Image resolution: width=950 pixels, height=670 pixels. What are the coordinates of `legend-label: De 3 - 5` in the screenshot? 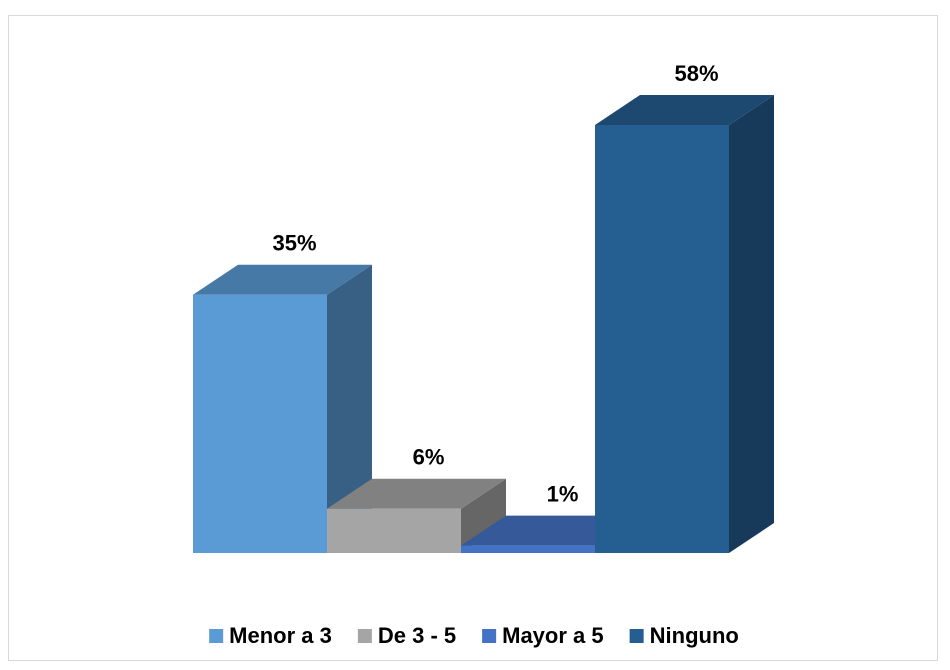 It's located at (417, 635).